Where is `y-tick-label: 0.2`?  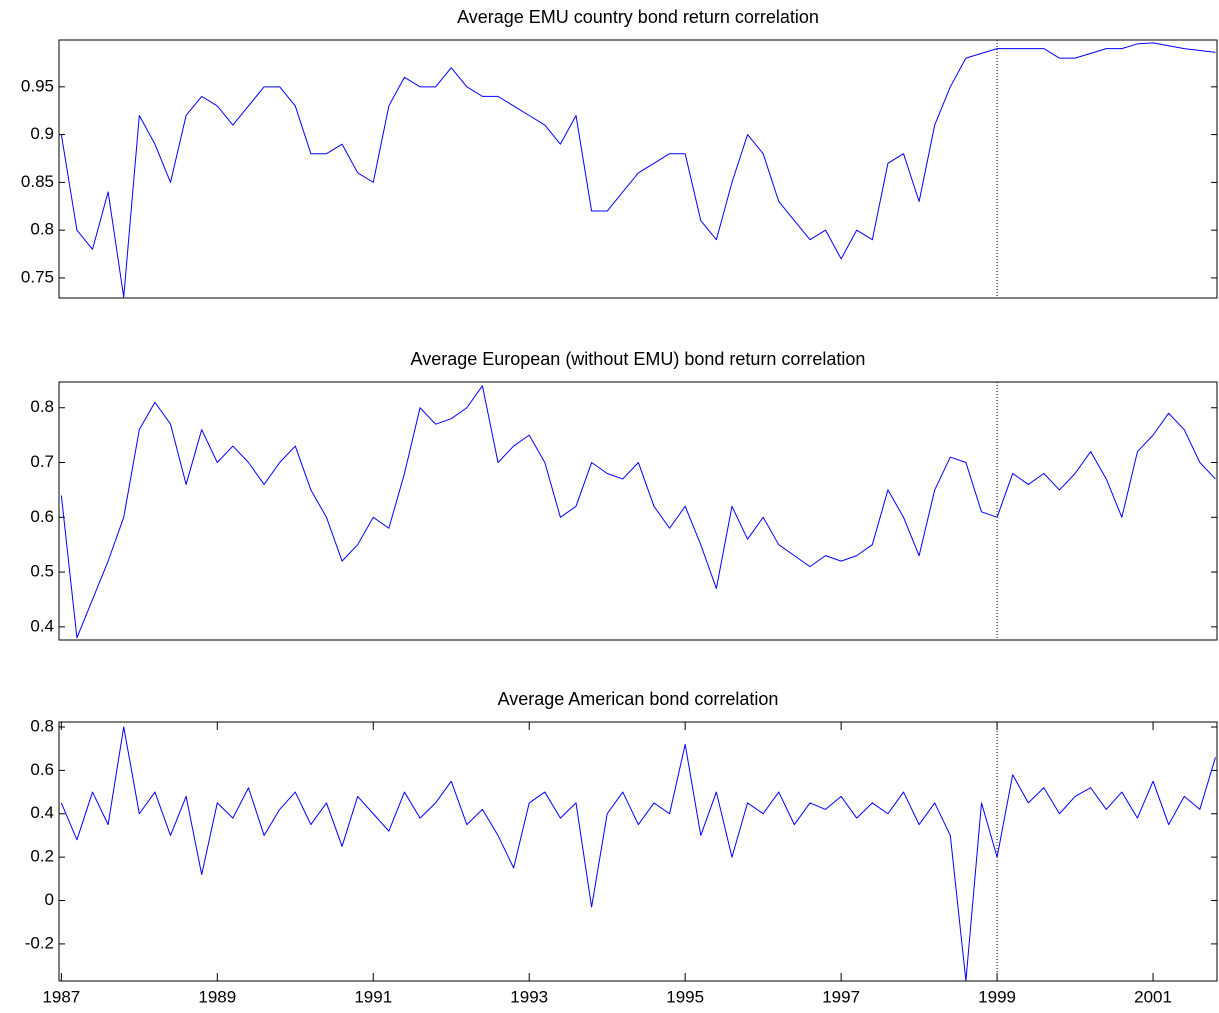
y-tick-label: 0.2 is located at coordinates (42, 856).